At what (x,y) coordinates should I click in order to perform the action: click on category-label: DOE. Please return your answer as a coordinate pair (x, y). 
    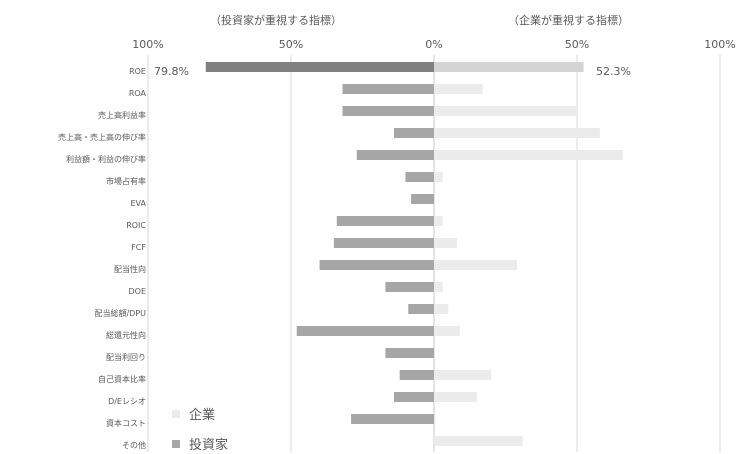
    Looking at the image, I should click on (137, 291).